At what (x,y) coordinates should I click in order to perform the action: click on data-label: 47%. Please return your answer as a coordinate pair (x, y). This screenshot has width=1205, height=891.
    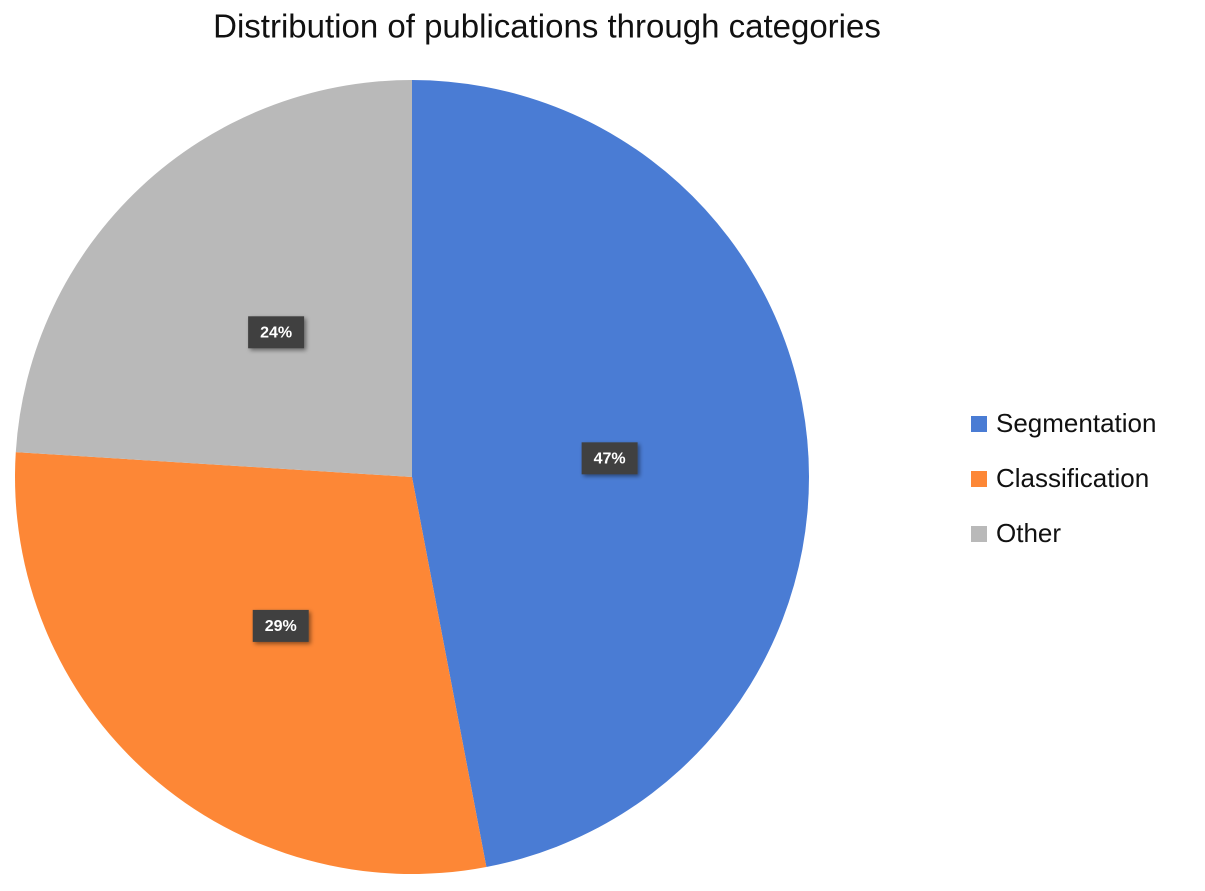
    Looking at the image, I should click on (610, 459).